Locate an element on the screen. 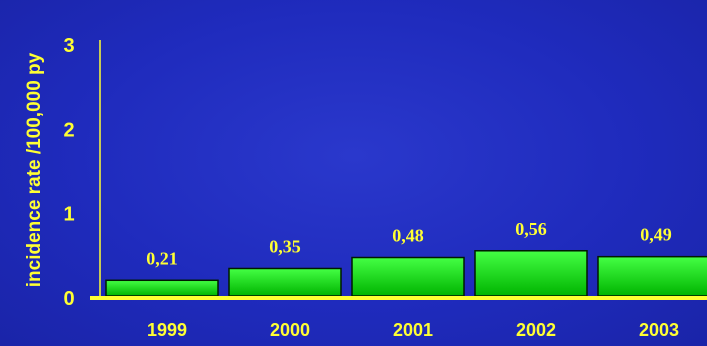  y-tick-3: 3 is located at coordinates (68, 46).